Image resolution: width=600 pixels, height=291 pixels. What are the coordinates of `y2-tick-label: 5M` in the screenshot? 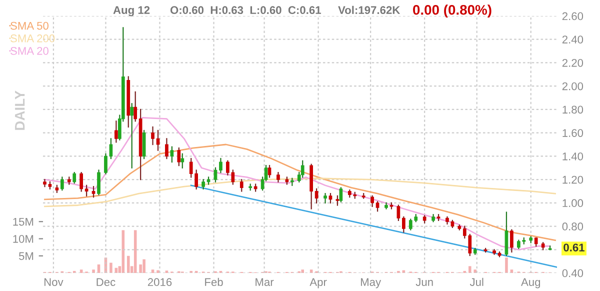 It's located at (26, 256).